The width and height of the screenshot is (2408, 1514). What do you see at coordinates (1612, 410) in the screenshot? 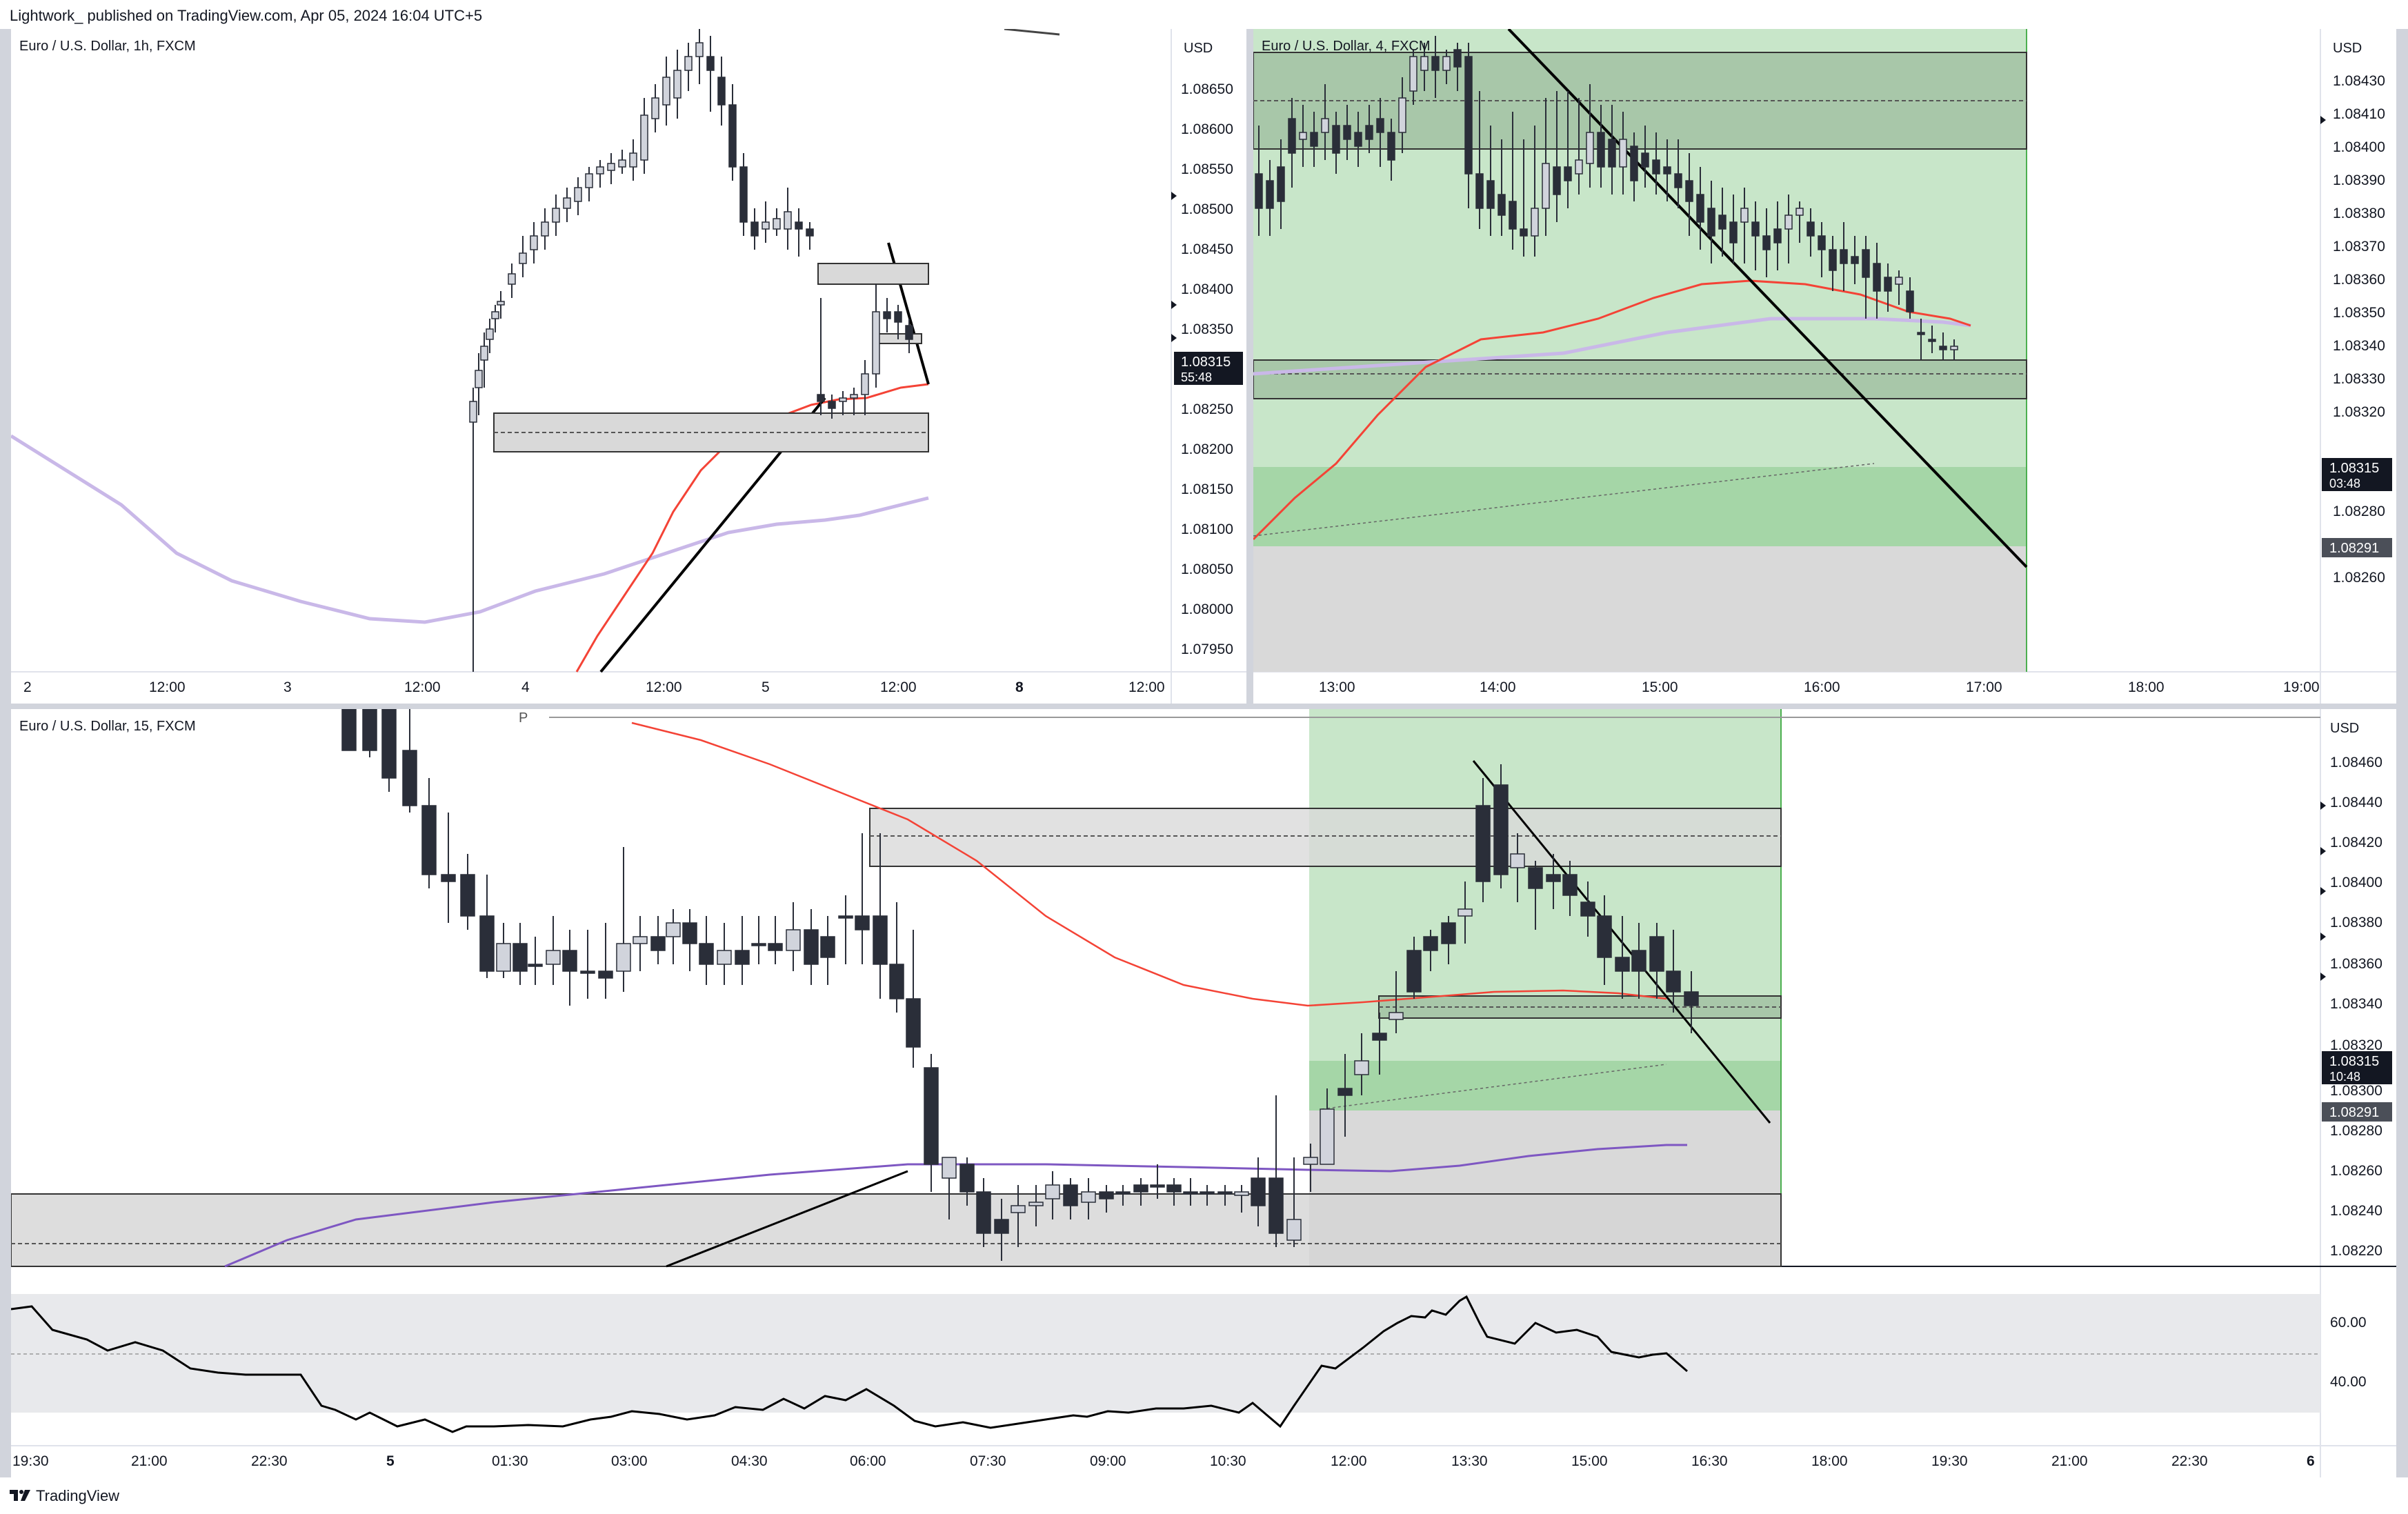
I see `ema-fast-line` at bounding box center [1612, 410].